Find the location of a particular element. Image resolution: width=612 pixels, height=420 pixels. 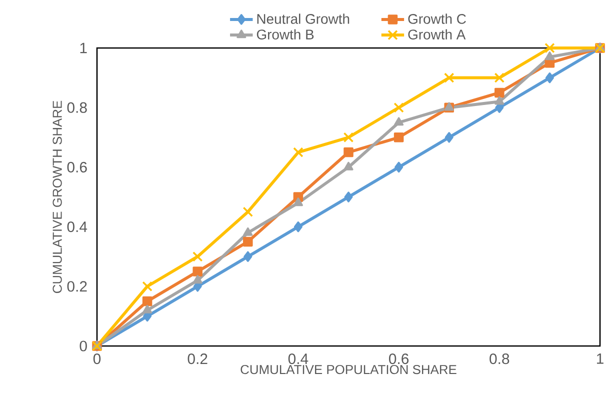

y-tick-label: 0.6 is located at coordinates (77, 167).